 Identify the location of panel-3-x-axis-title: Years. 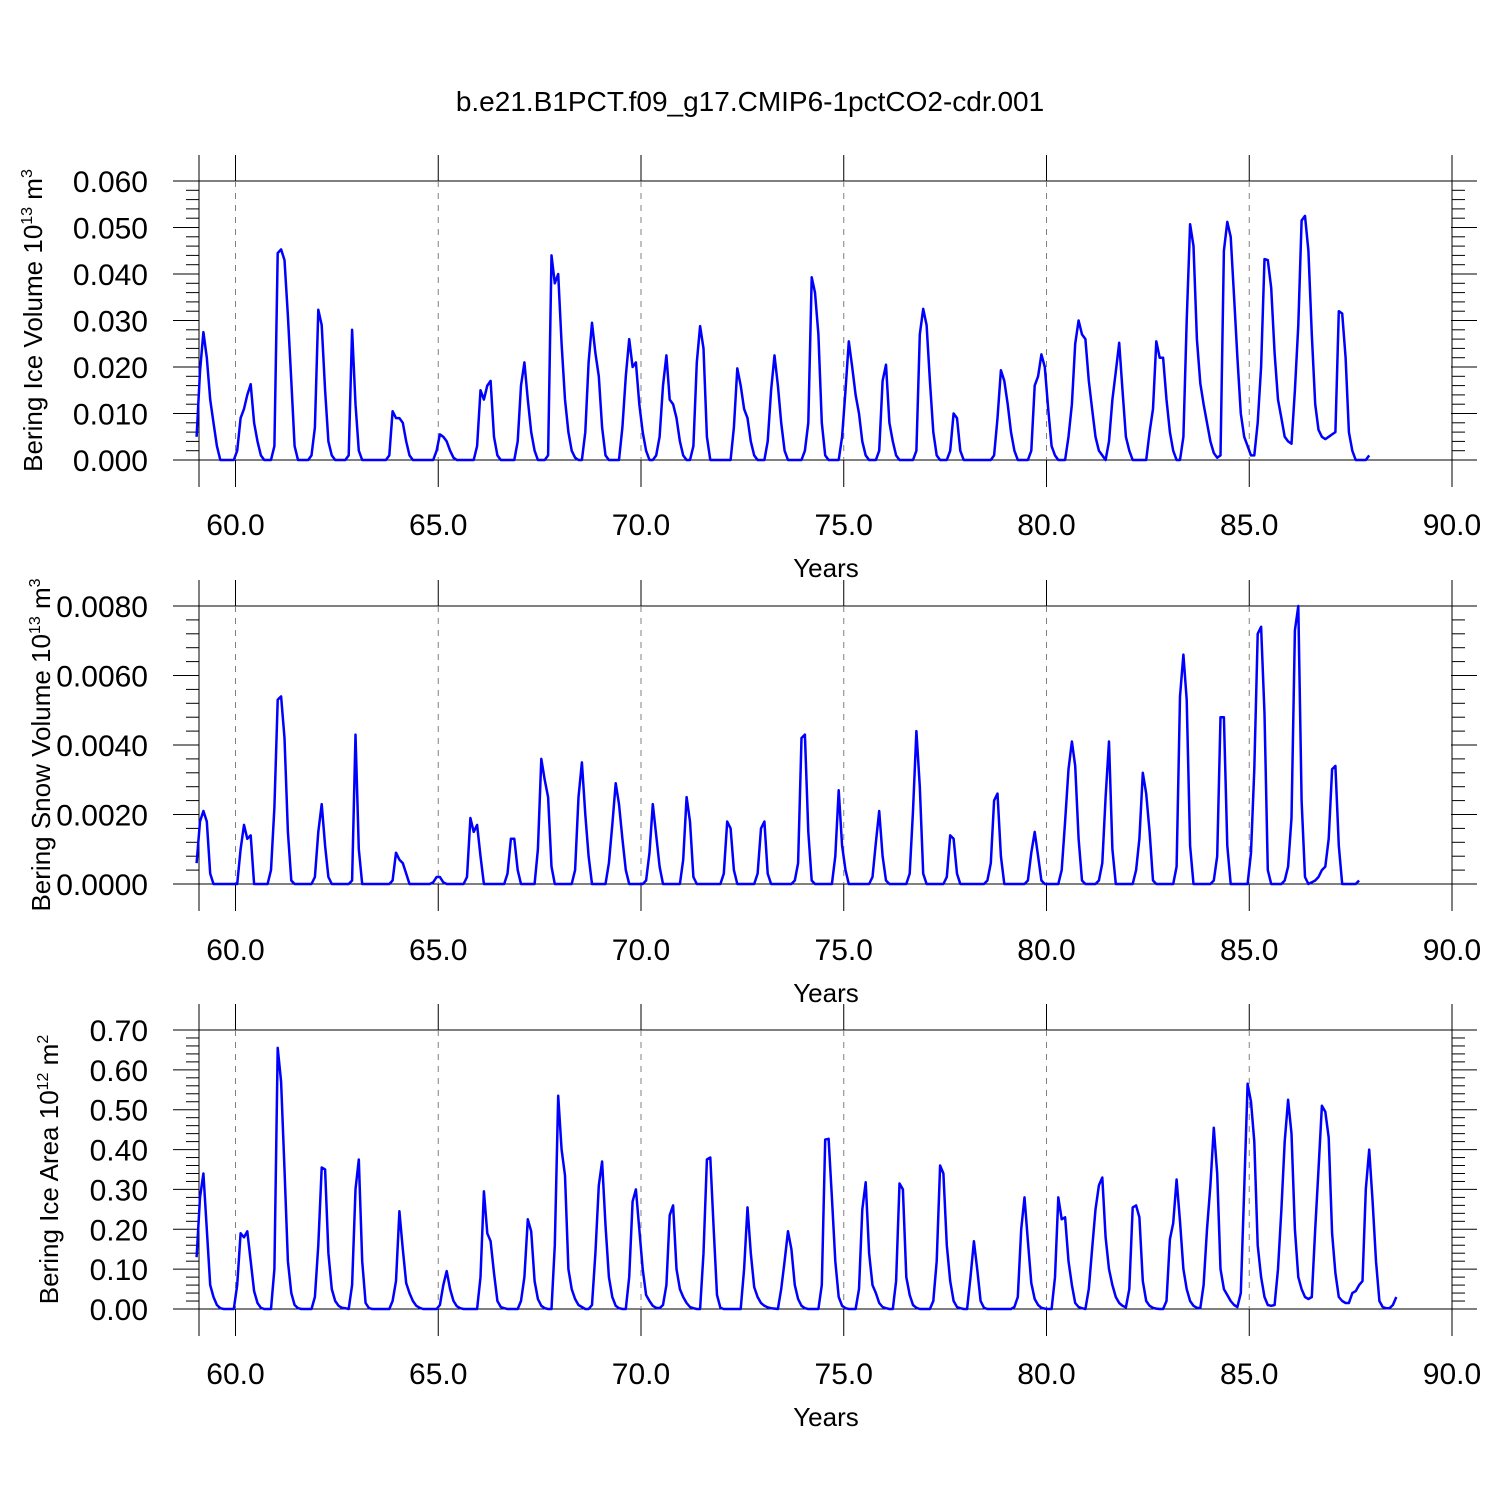
(826, 1417).